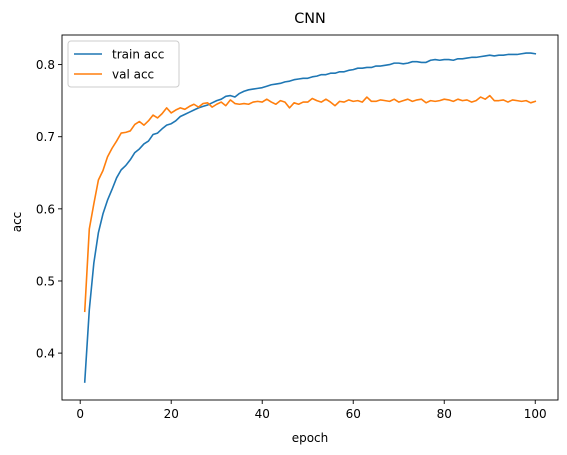 The image size is (567, 455). I want to click on x-tick-label: 20, so click(171, 414).